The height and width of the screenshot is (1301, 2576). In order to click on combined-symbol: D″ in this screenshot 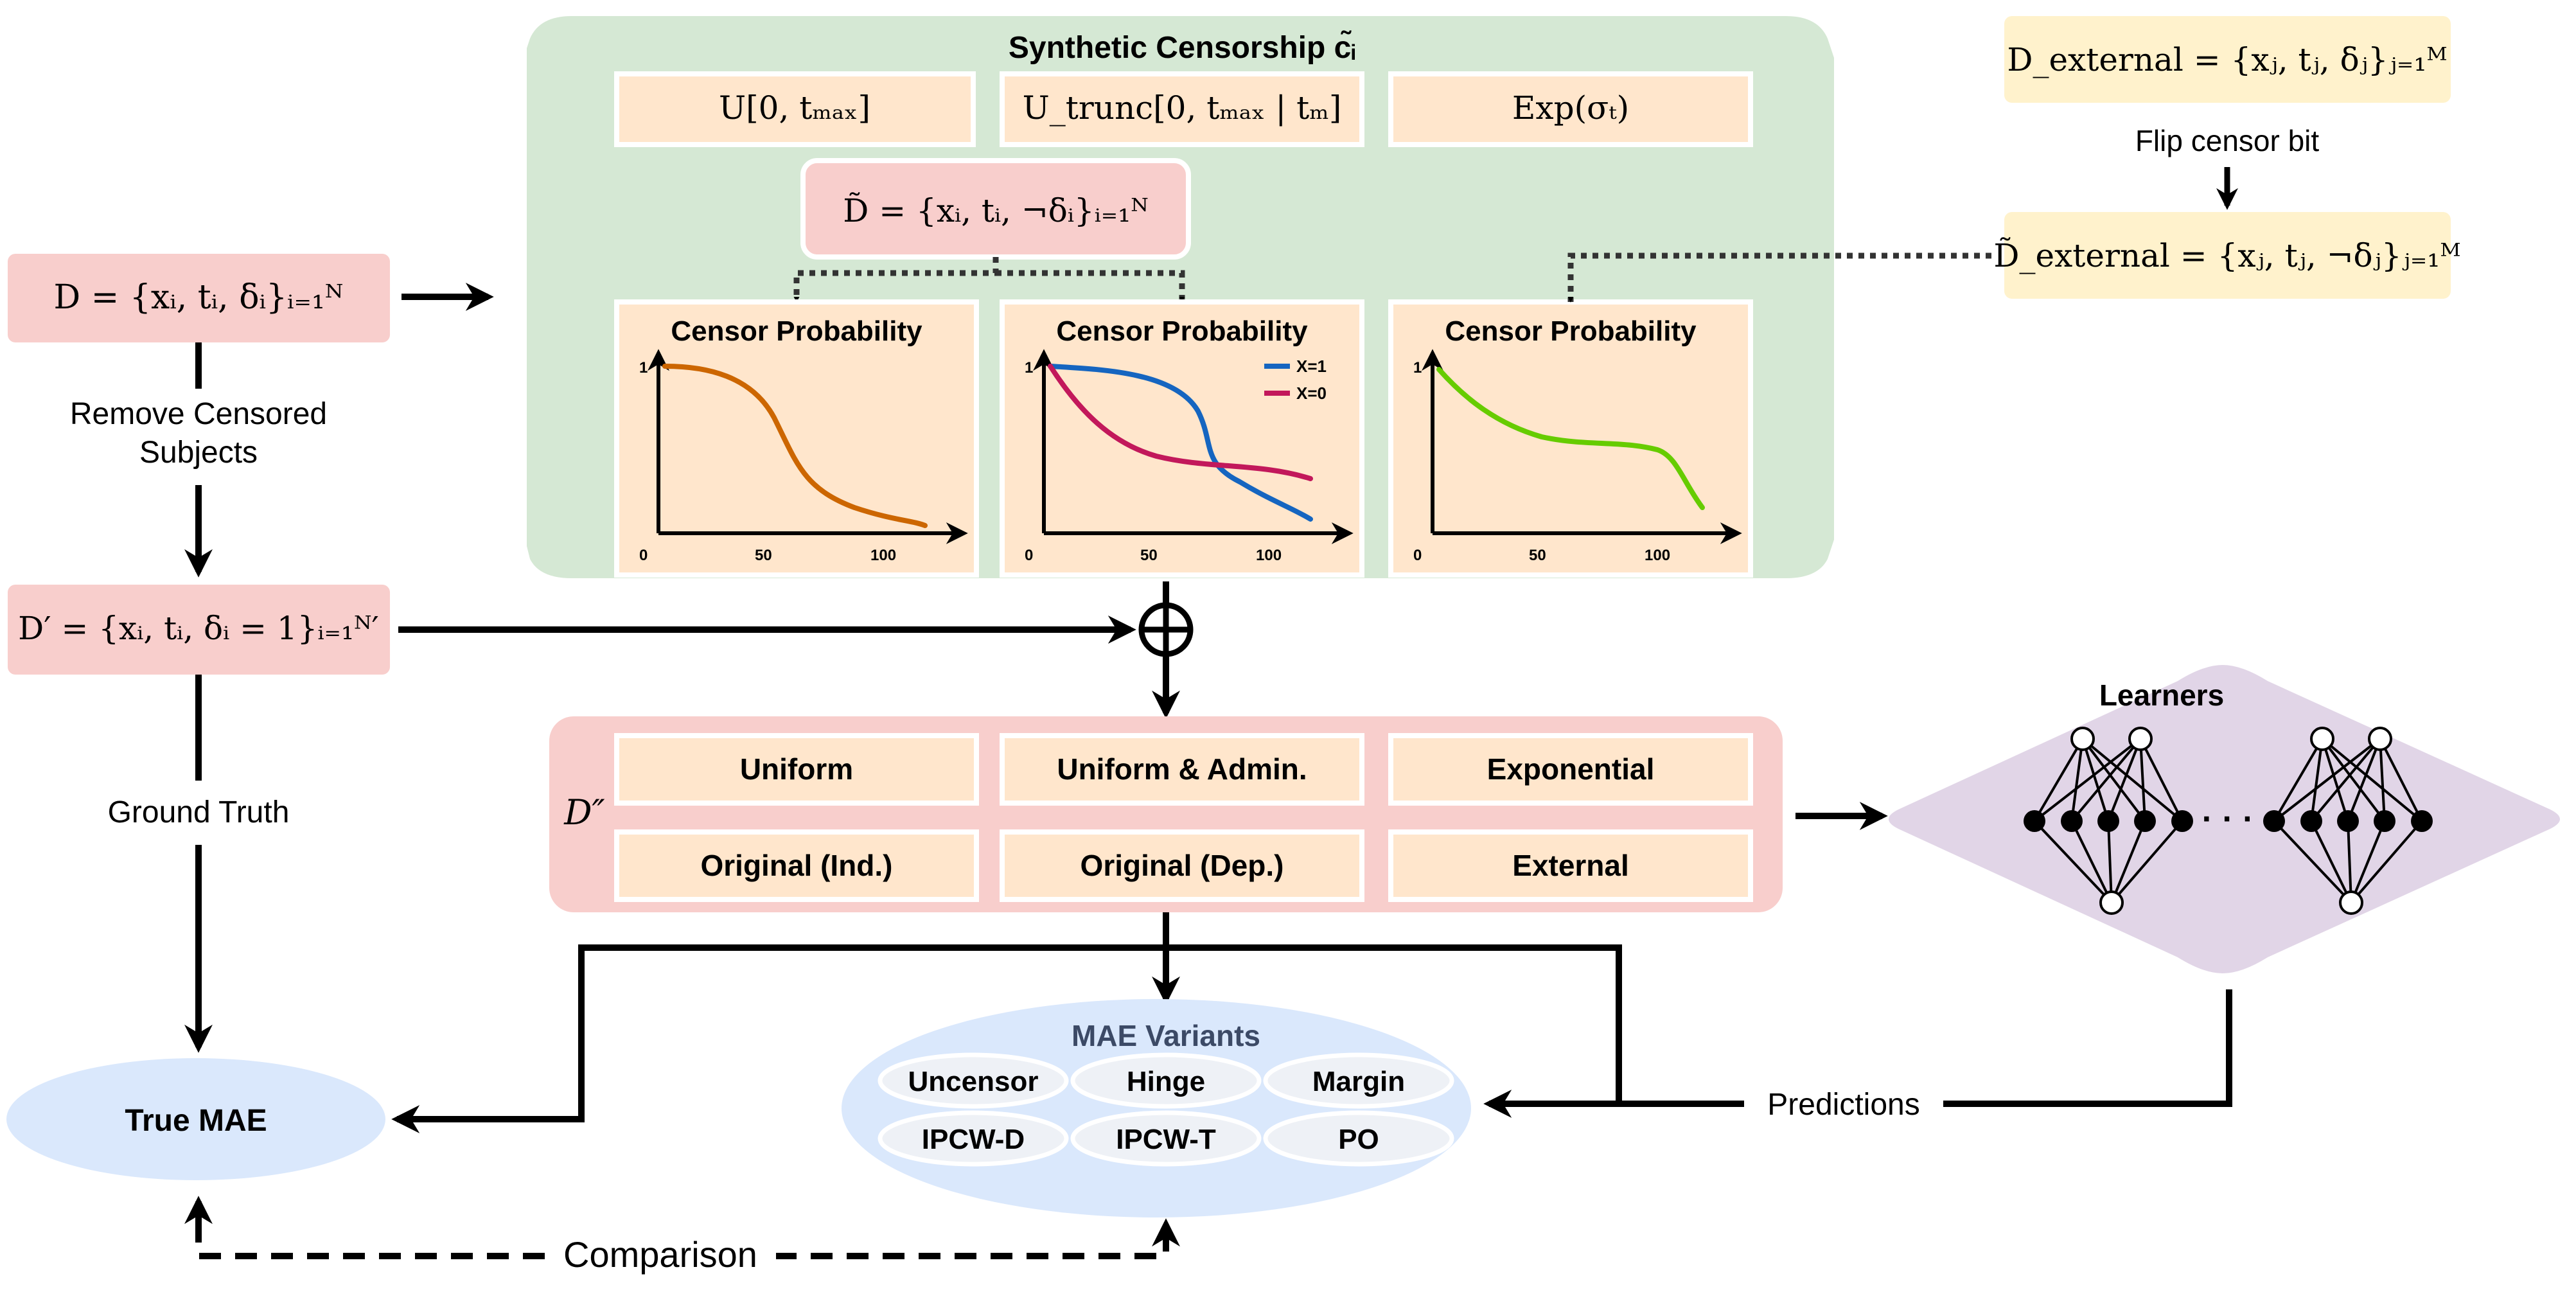, I will do `click(583, 812)`.